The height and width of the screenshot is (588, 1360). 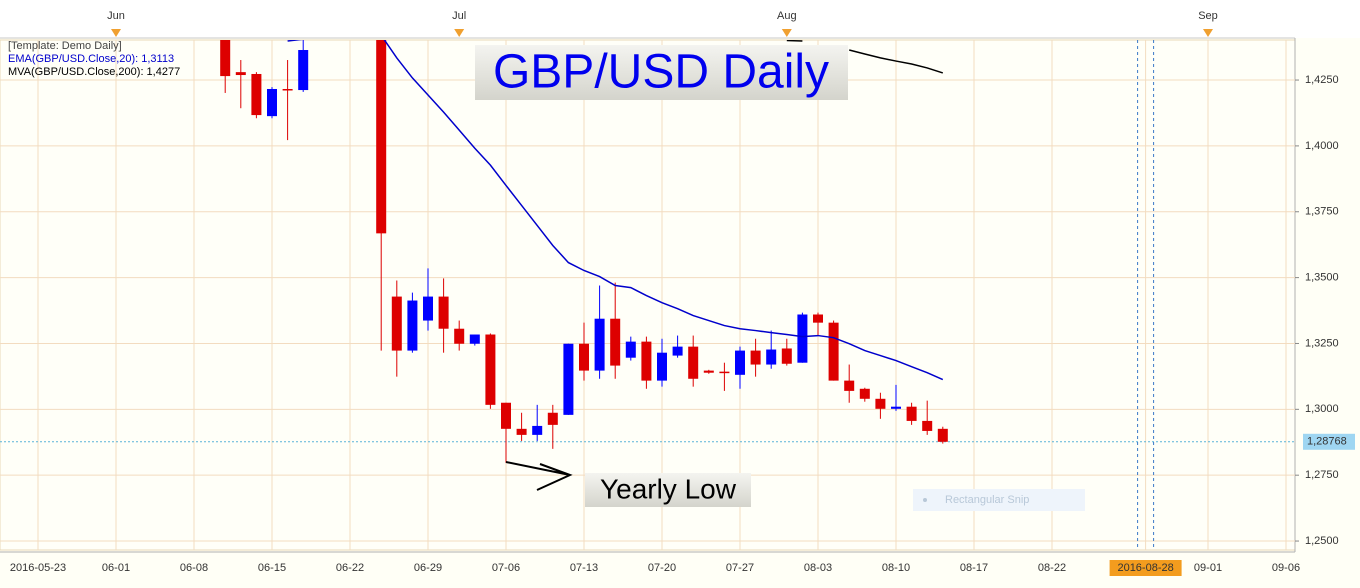 What do you see at coordinates (1322, 146) in the screenshot?
I see `y-tick-label: 1,4000` at bounding box center [1322, 146].